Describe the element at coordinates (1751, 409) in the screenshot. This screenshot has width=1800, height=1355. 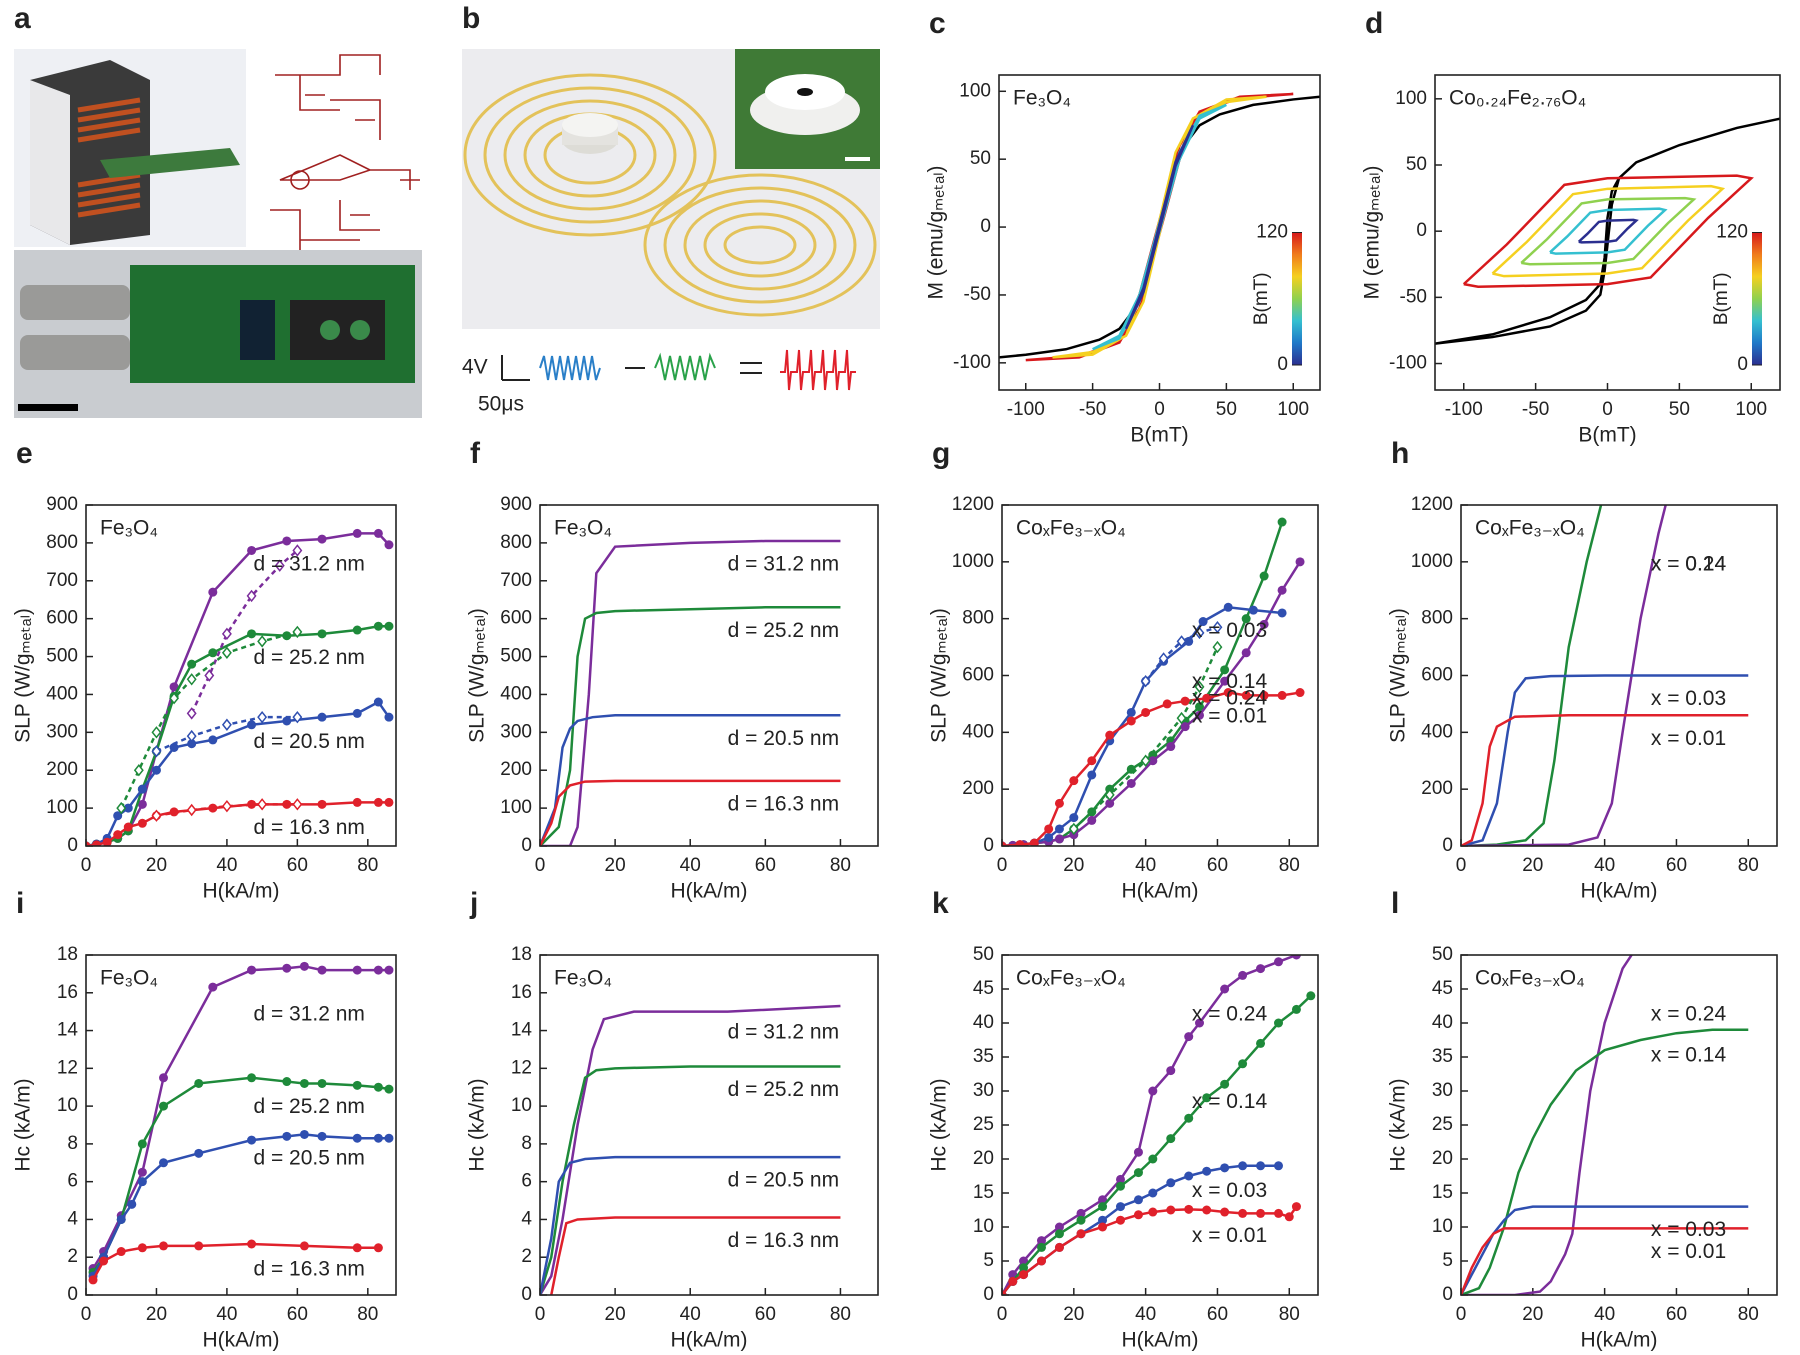
I see `x-tick-label: 100` at that location.